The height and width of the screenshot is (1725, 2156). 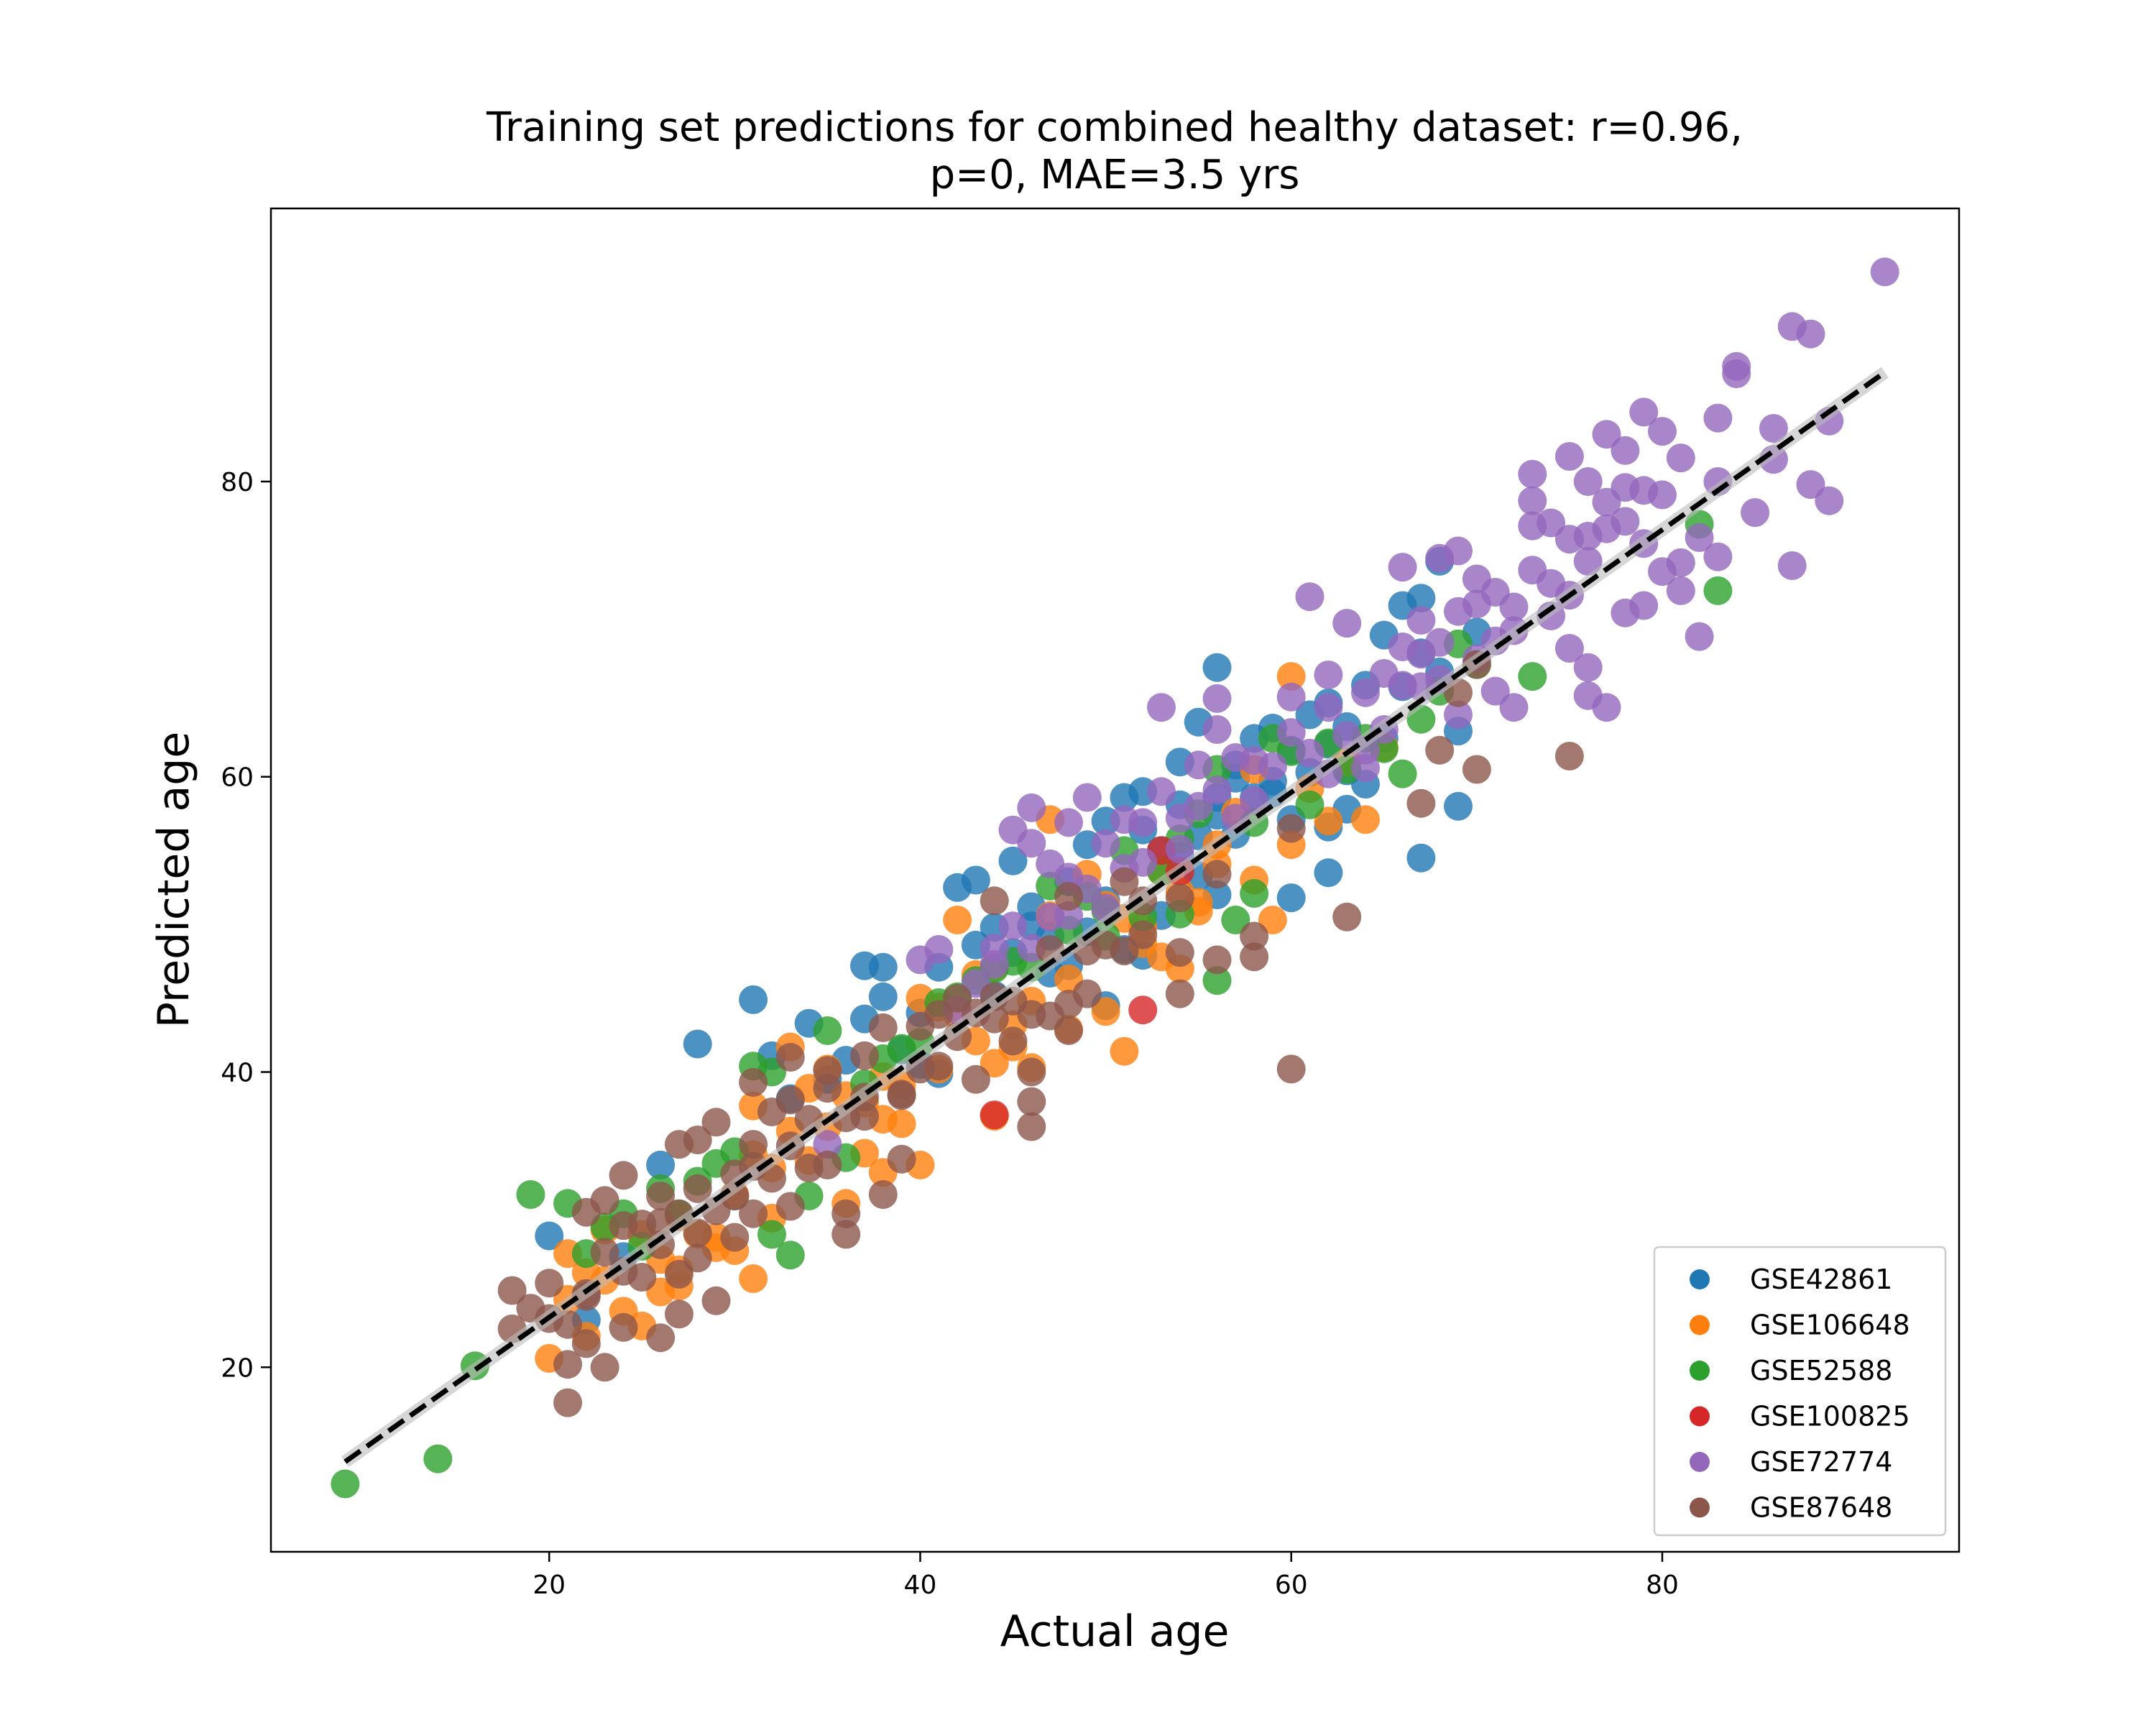 What do you see at coordinates (1830, 1325) in the screenshot?
I see `legend-label-GSE106648: GSE106648` at bounding box center [1830, 1325].